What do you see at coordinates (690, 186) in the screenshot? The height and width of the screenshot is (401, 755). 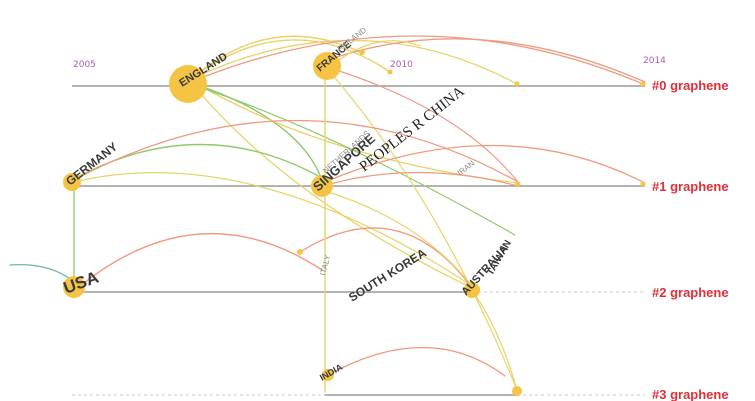 I see `cluster-label-1: #1 graphene` at bounding box center [690, 186].